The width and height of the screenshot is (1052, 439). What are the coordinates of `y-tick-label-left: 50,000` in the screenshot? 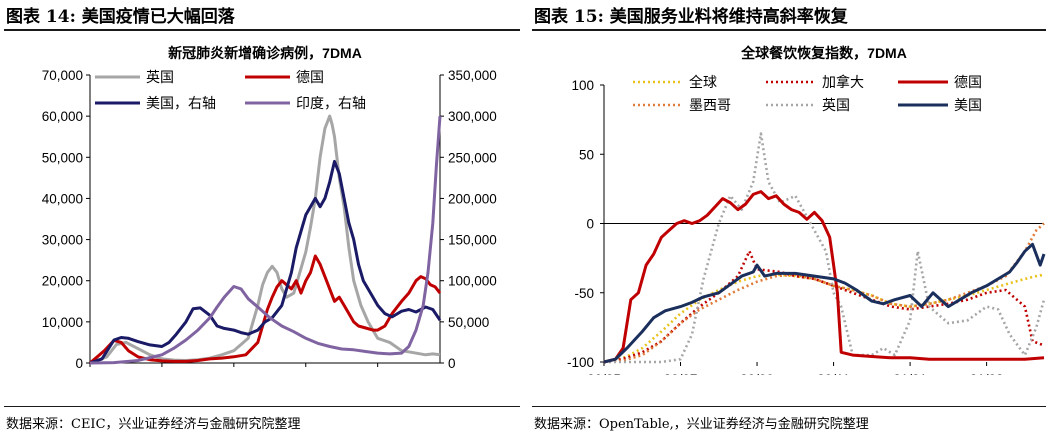 It's located at (62, 157).